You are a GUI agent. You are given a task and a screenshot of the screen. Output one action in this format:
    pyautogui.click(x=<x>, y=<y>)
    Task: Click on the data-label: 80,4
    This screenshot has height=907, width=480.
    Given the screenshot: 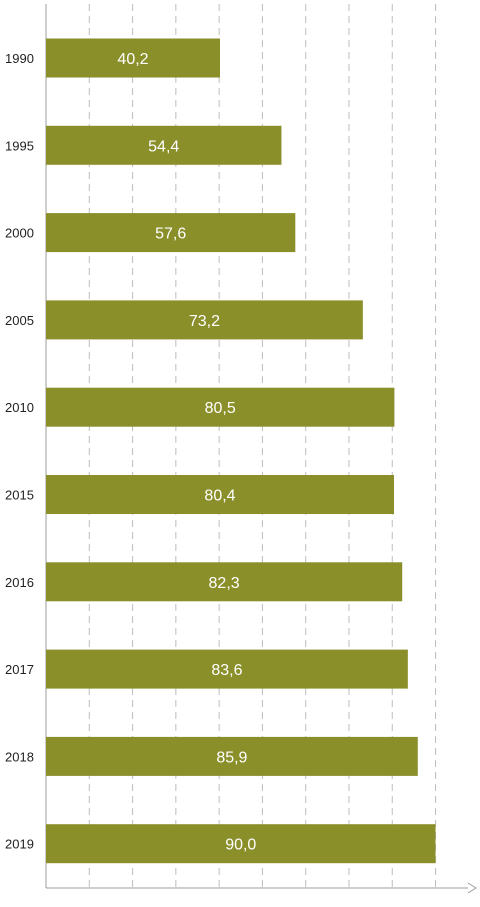 What is the action you would take?
    pyautogui.click(x=219, y=496)
    